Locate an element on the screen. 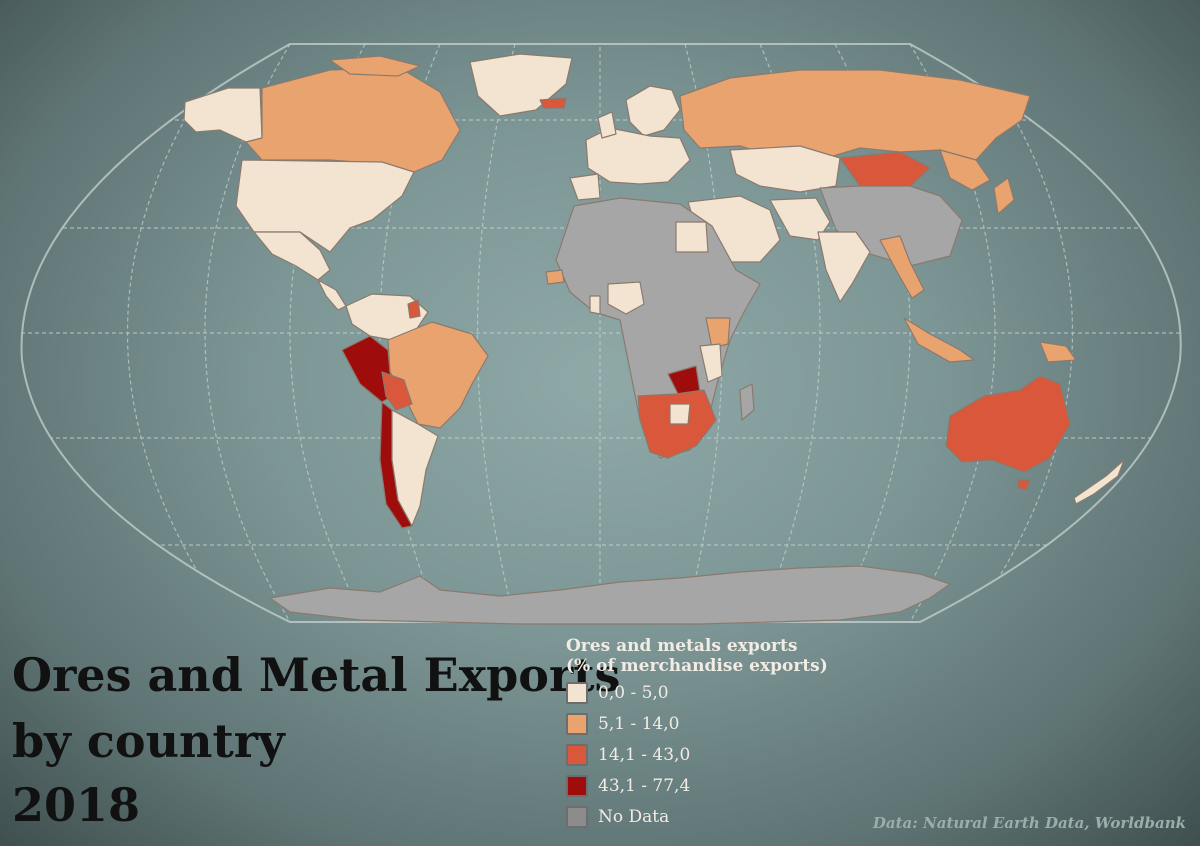 This screenshot has width=1200, height=846. southeast-asia is located at coordinates (902, 267).